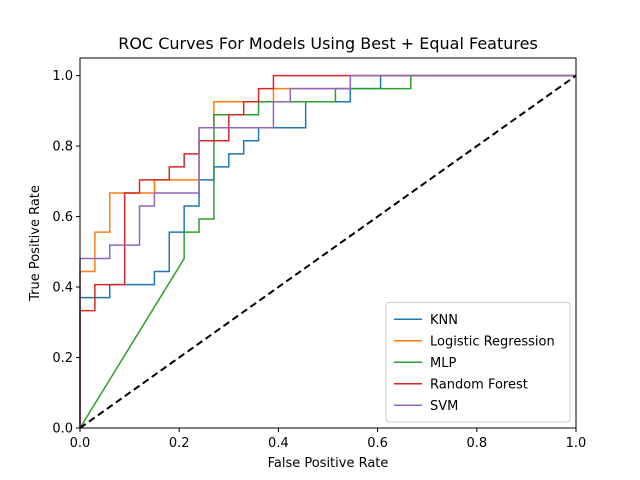  I want to click on x-tick-label: 1.0, so click(576, 443).